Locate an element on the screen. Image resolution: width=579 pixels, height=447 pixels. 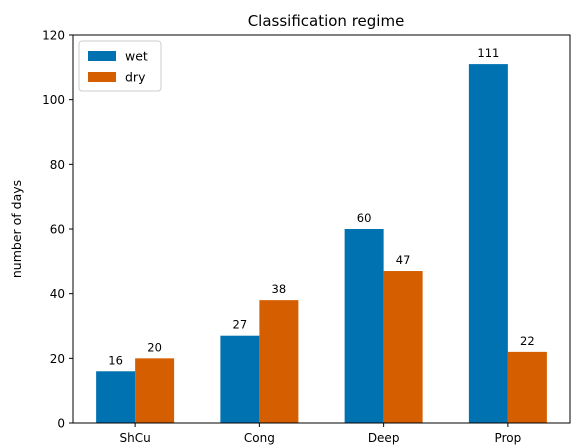
x-tick-label-cong: Cong is located at coordinates (259, 438).